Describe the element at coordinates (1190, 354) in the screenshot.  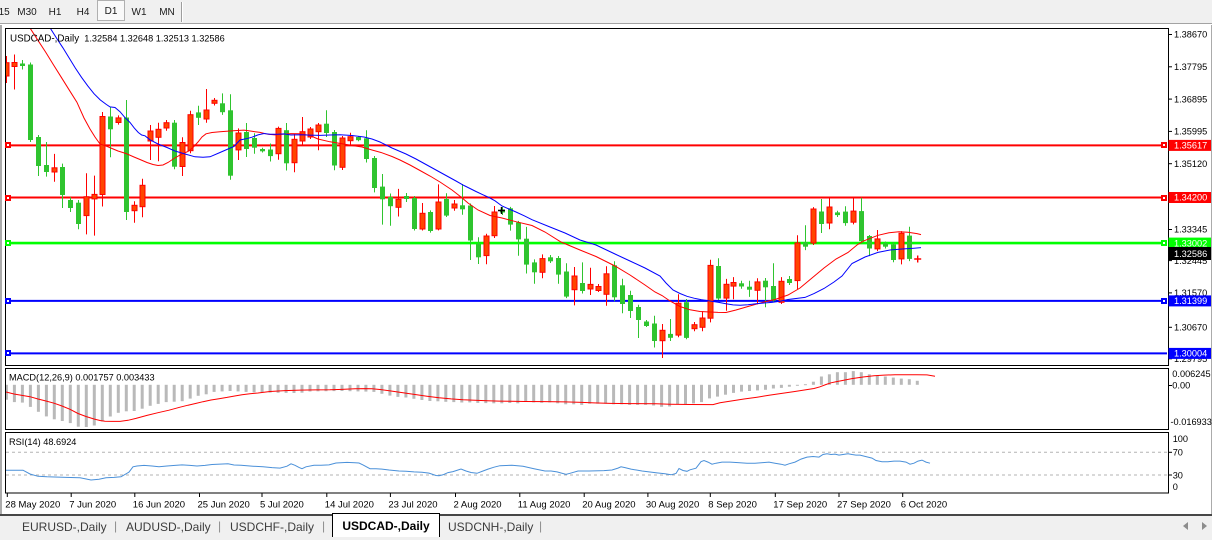
I see `svg-text: 1.30004` at that location.